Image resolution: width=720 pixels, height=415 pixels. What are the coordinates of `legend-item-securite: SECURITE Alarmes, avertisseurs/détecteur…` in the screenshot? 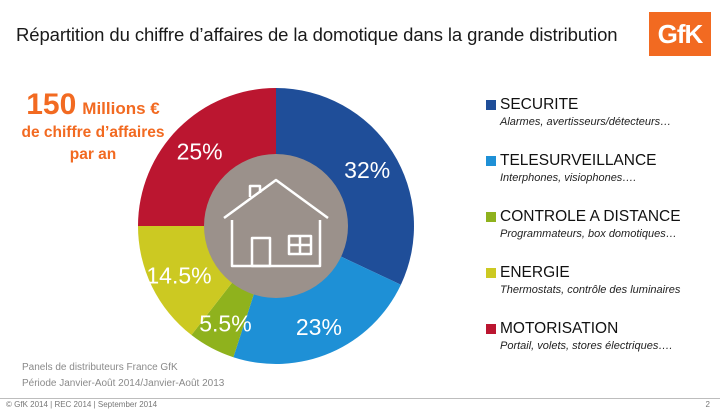 It's located at (601, 124).